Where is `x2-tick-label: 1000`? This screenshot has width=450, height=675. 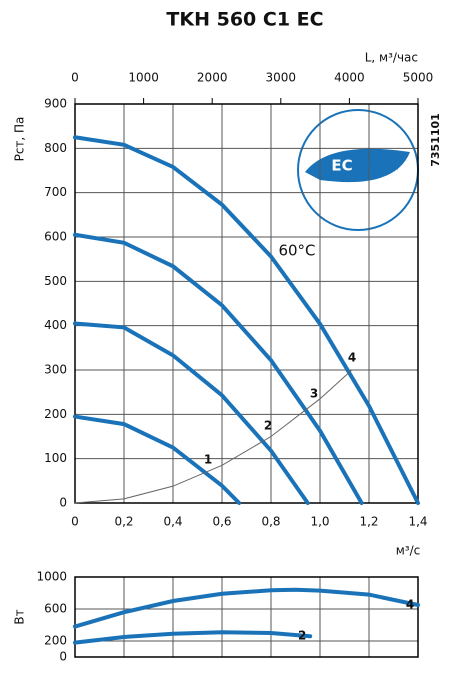 x2-tick-label: 1000 is located at coordinates (143, 78).